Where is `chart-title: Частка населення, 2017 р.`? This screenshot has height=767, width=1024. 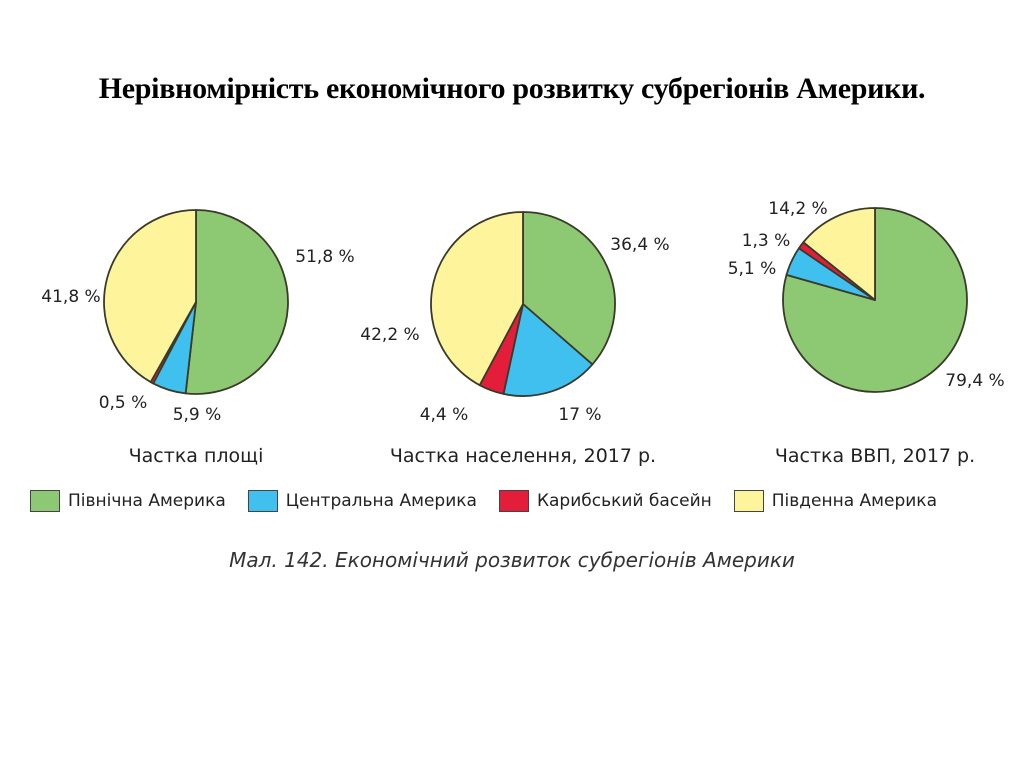 chart-title: Частка населення, 2017 р. is located at coordinates (523, 456).